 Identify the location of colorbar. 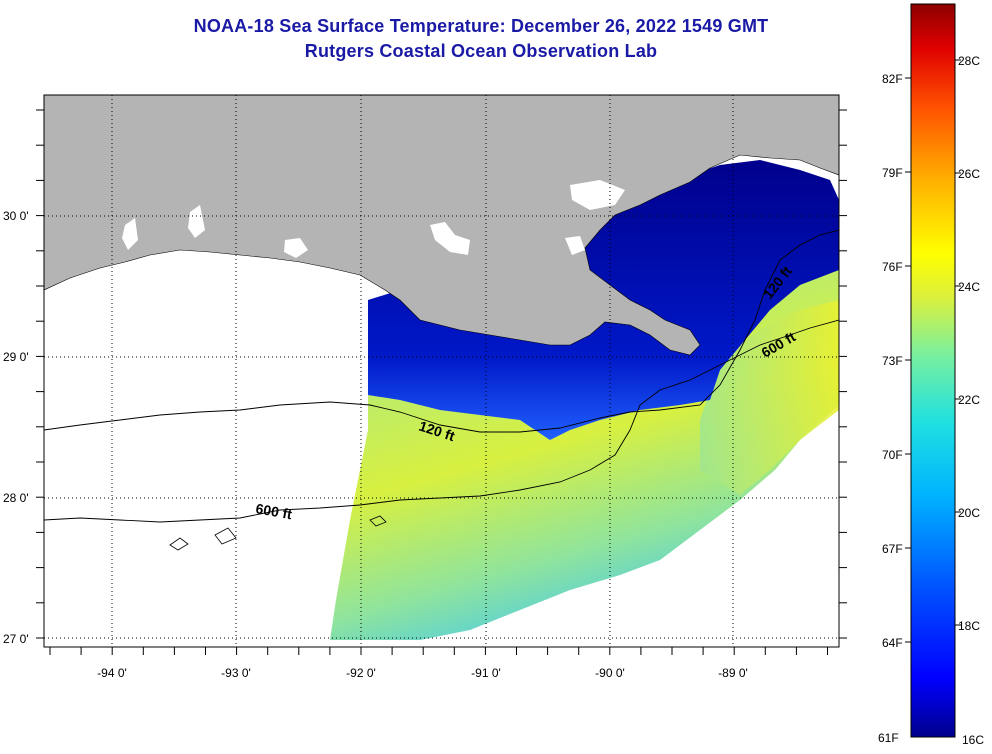
(933, 370).